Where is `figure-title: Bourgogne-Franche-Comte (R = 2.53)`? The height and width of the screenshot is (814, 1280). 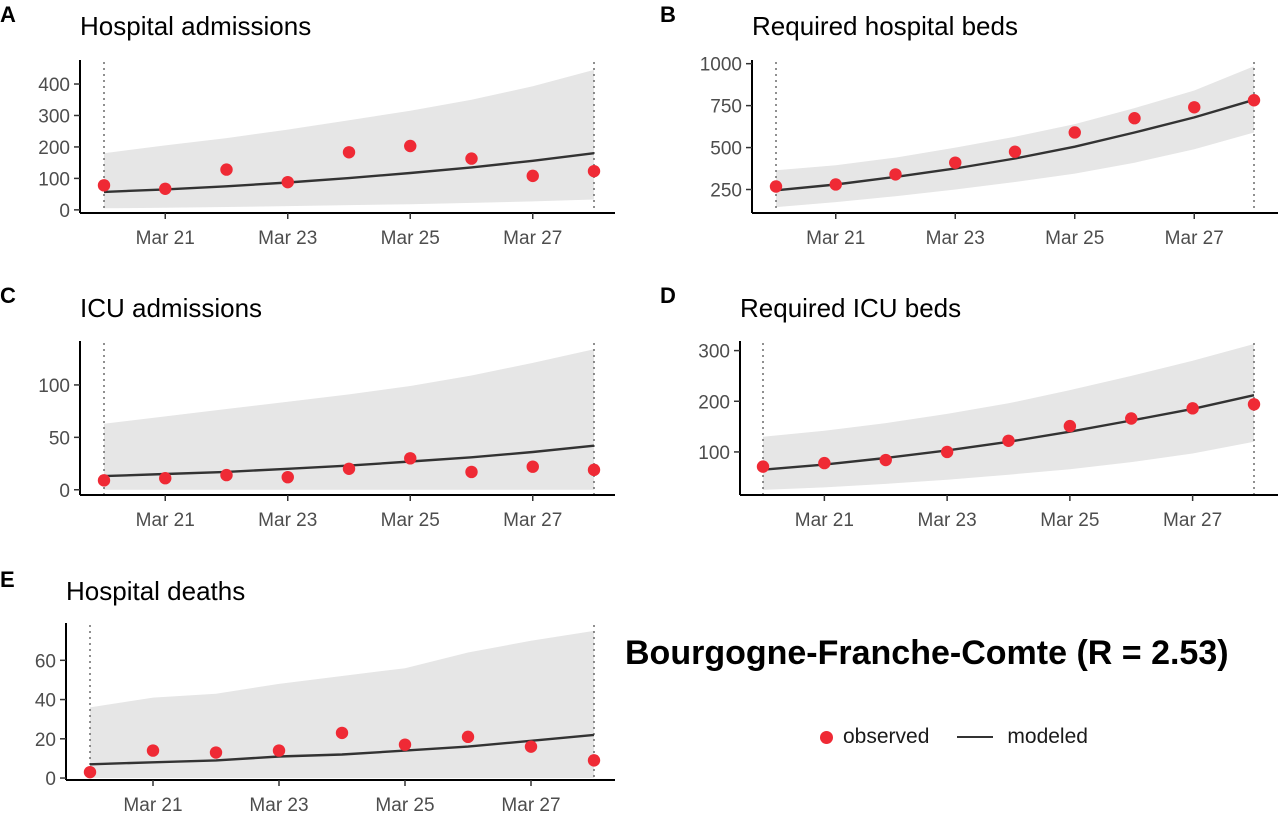
figure-title: Bourgogne-Franche-Comte (R = 2.53) is located at coordinates (927, 653).